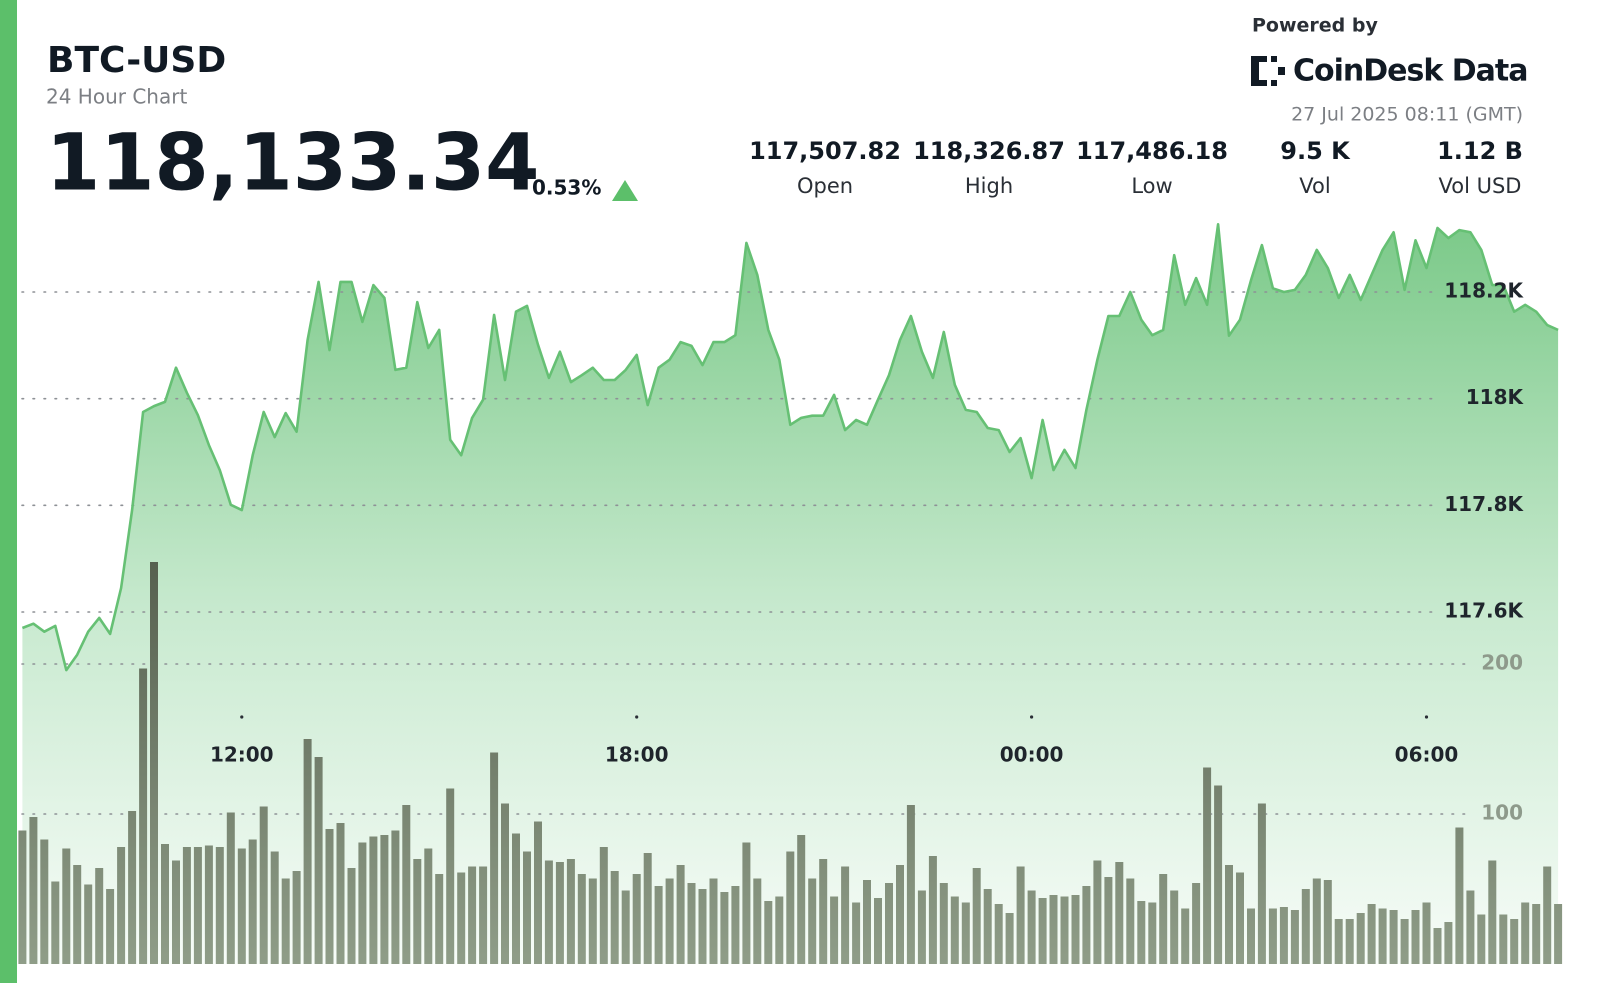 The width and height of the screenshot is (1600, 983). What do you see at coordinates (1427, 755) in the screenshot?
I see `x-tick-label: 06:00` at bounding box center [1427, 755].